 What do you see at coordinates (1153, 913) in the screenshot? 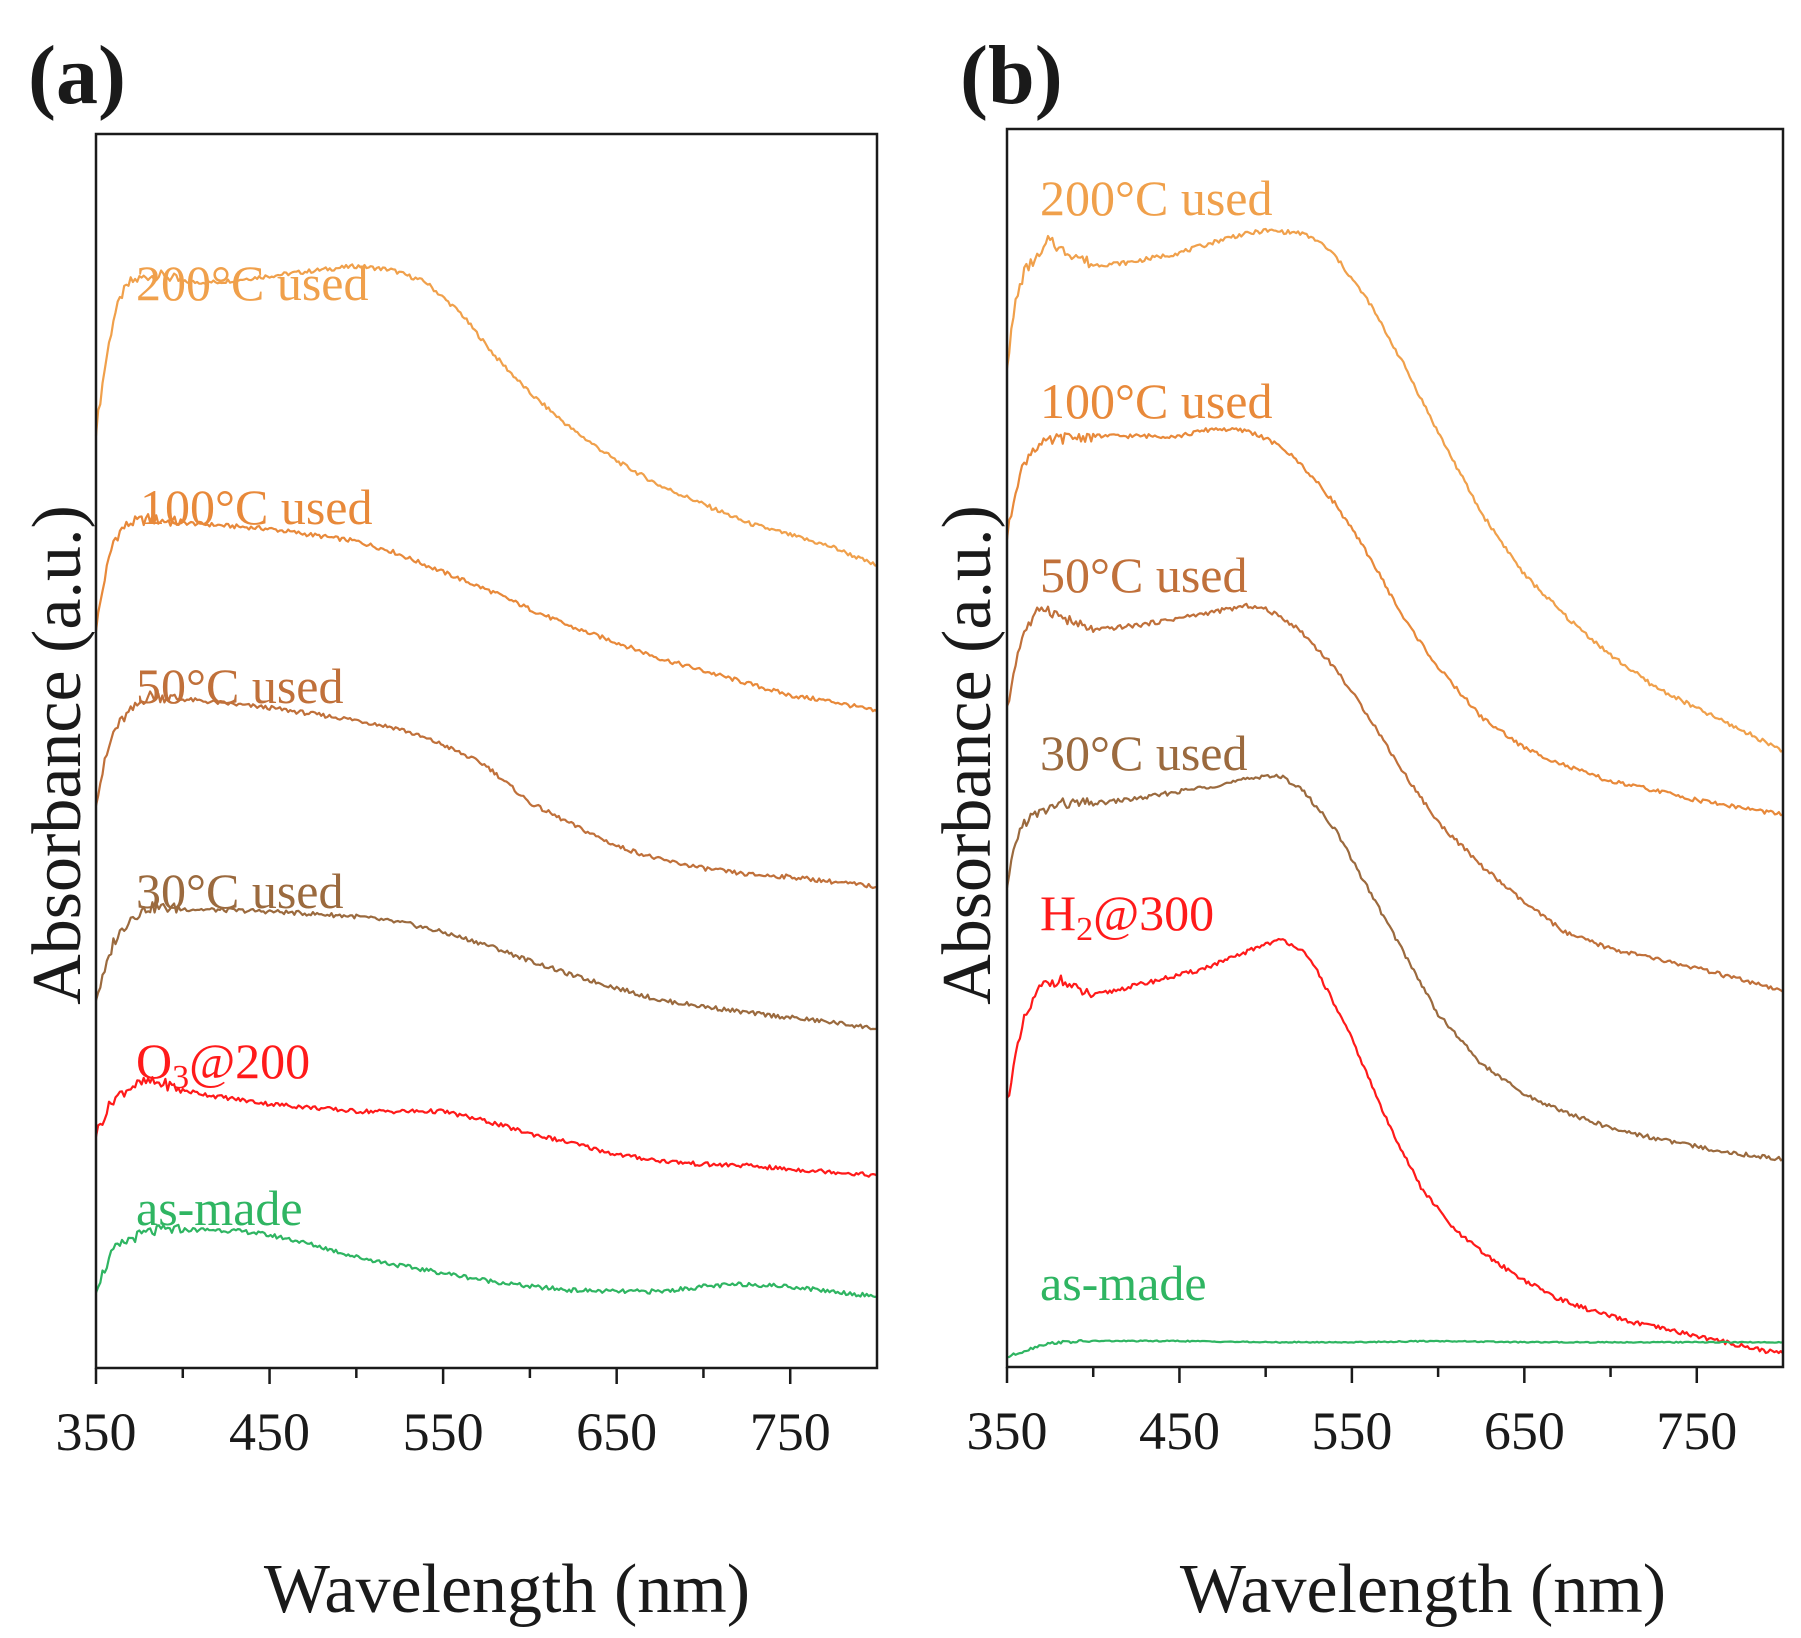
I see `series-label-tail: @300` at bounding box center [1153, 913].